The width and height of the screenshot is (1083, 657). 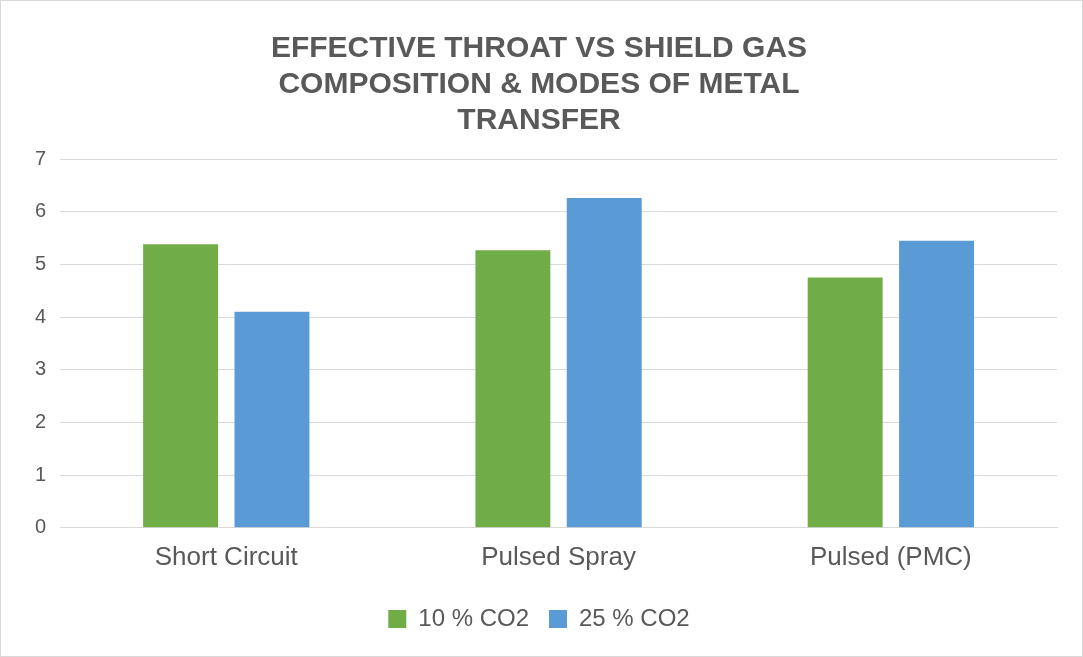 What do you see at coordinates (41, 526) in the screenshot?
I see `y-tick-label: 0` at bounding box center [41, 526].